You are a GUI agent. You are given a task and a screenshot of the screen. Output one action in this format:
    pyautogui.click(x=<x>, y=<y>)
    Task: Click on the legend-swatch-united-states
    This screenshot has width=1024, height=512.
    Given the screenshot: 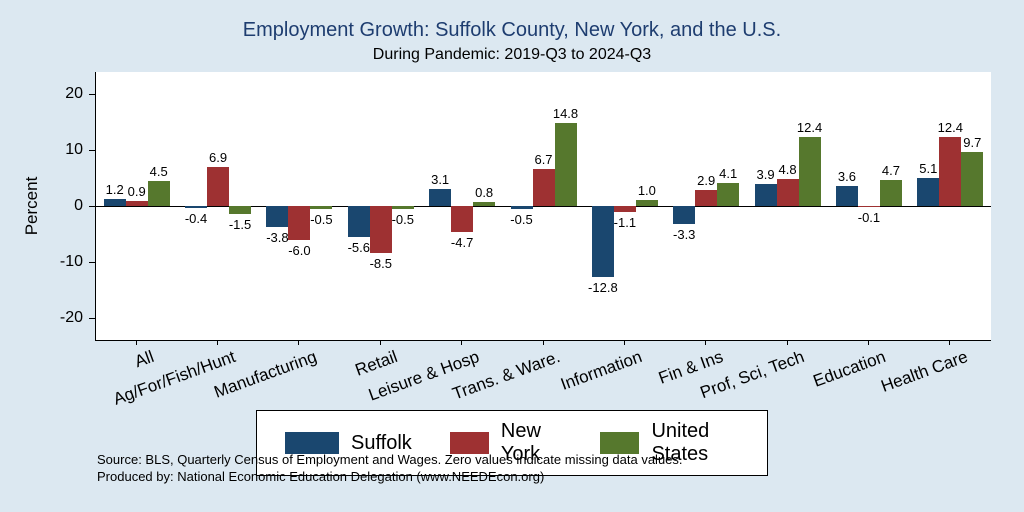 What is the action you would take?
    pyautogui.click(x=620, y=443)
    